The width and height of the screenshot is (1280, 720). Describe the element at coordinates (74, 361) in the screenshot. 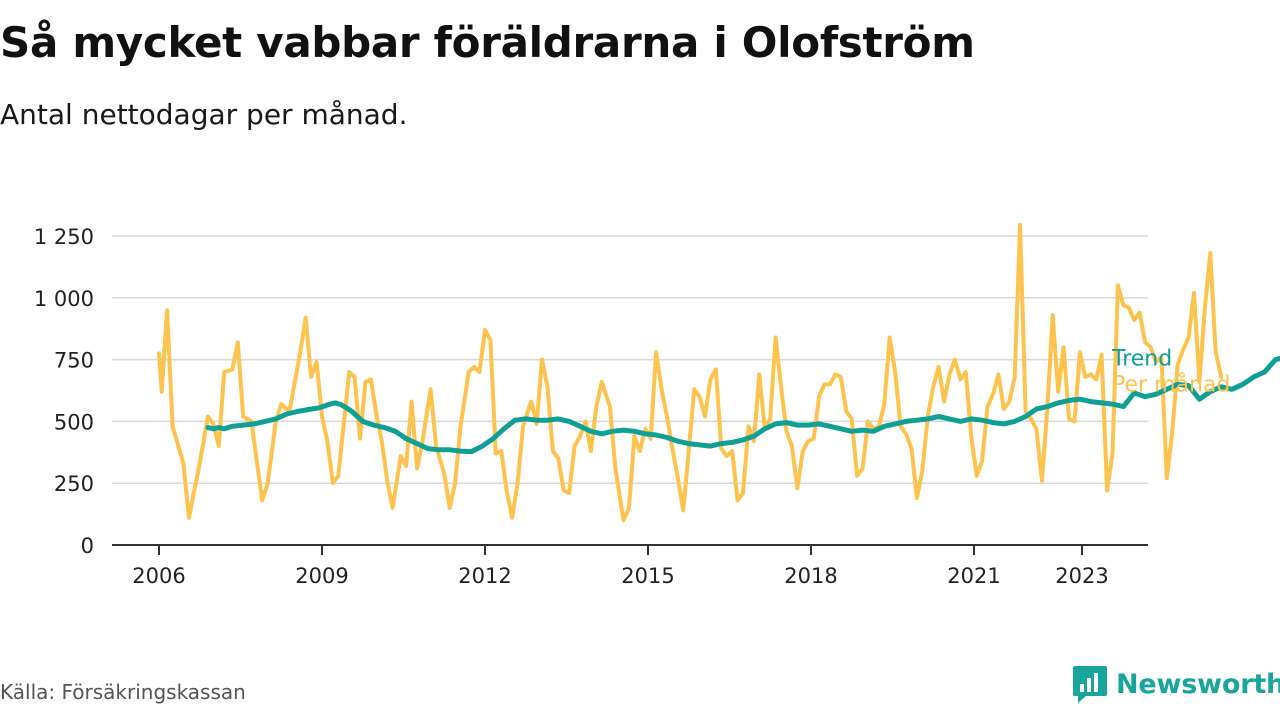

I see `y-tick-label: 750` at that location.